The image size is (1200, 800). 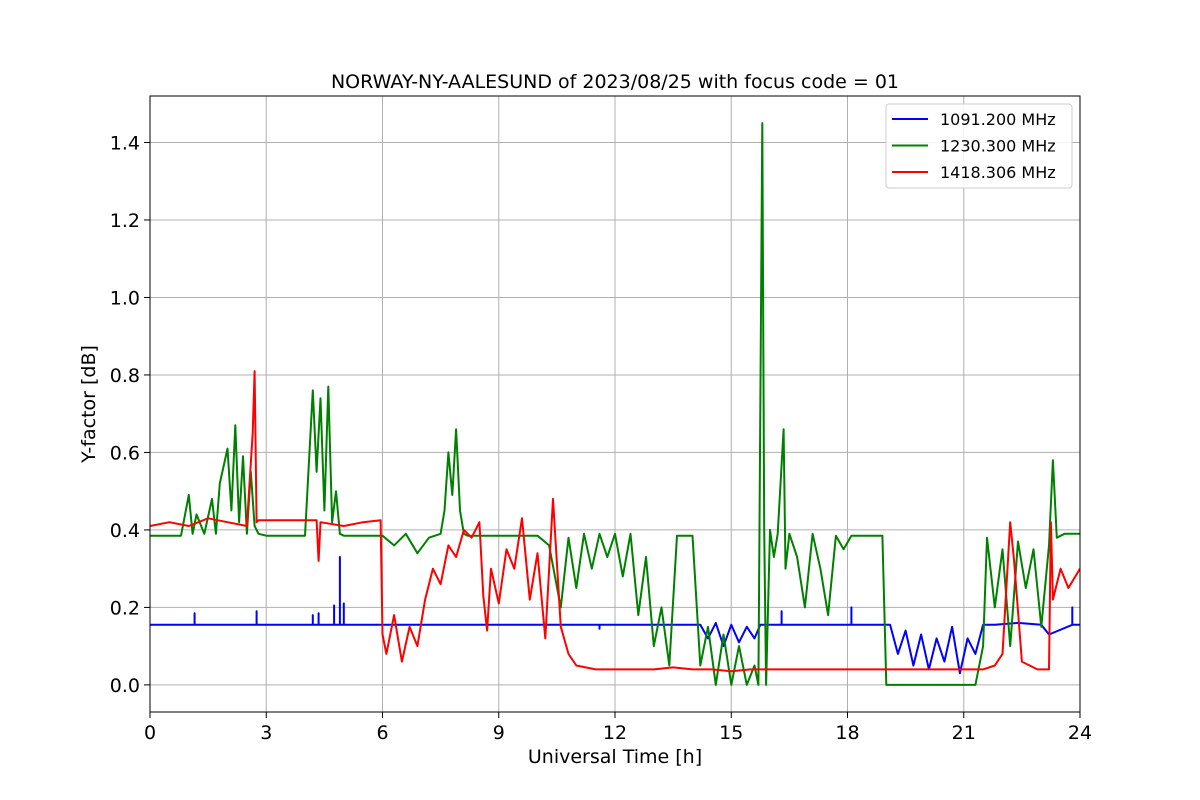 I want to click on x-tick-label: 12, so click(x=615, y=733).